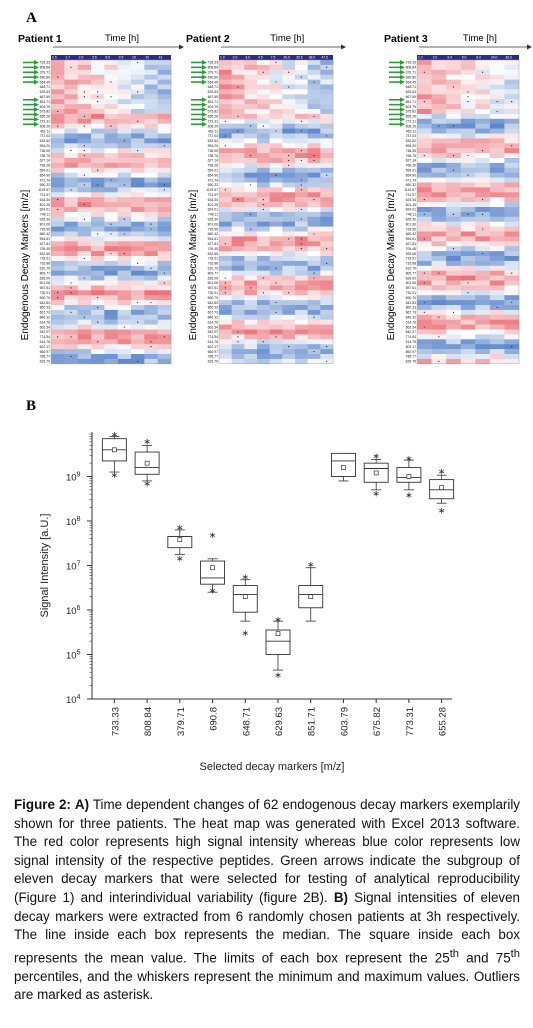  What do you see at coordinates (45, 288) in the screenshot?
I see `marker-row-label: 557.61` at bounding box center [45, 288].